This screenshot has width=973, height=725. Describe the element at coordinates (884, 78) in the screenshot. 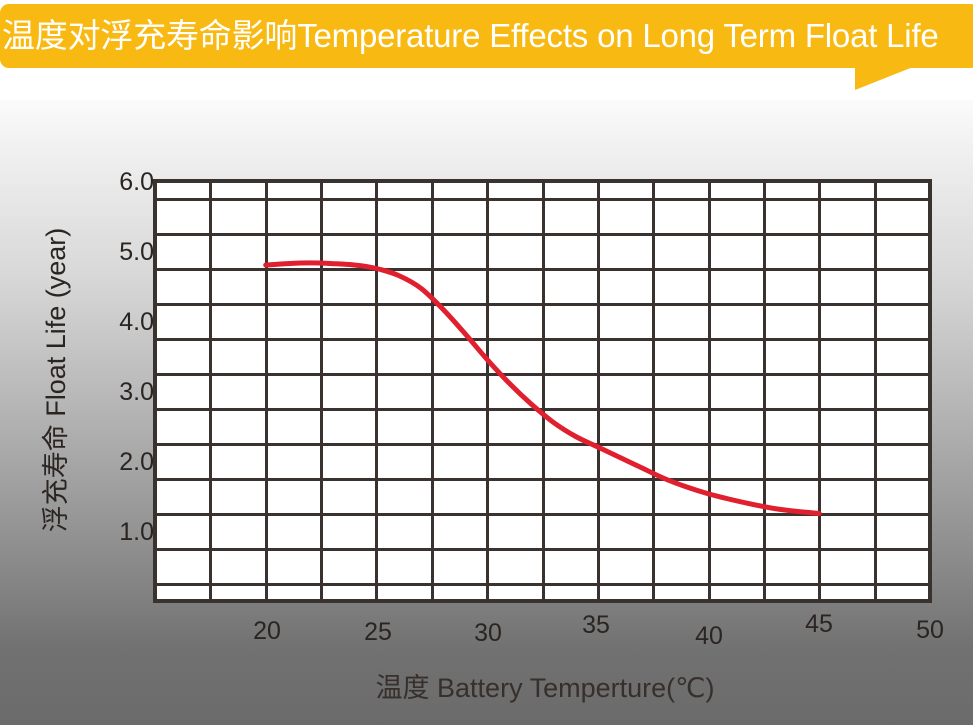

I see `title-banner-tail-icon` at that location.